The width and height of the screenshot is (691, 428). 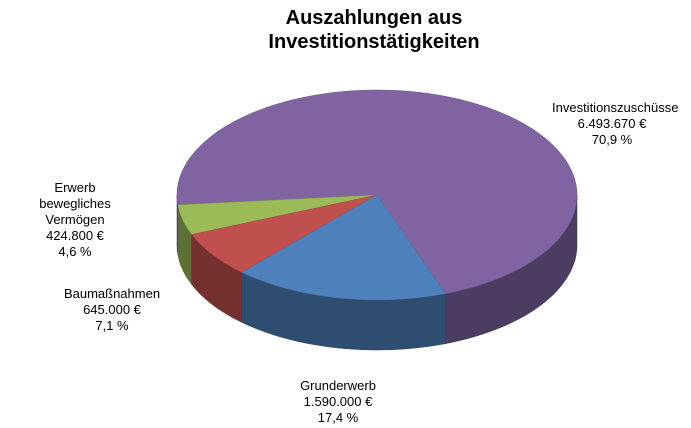 What do you see at coordinates (338, 417) in the screenshot?
I see `label-share: 17,4 %` at bounding box center [338, 417].